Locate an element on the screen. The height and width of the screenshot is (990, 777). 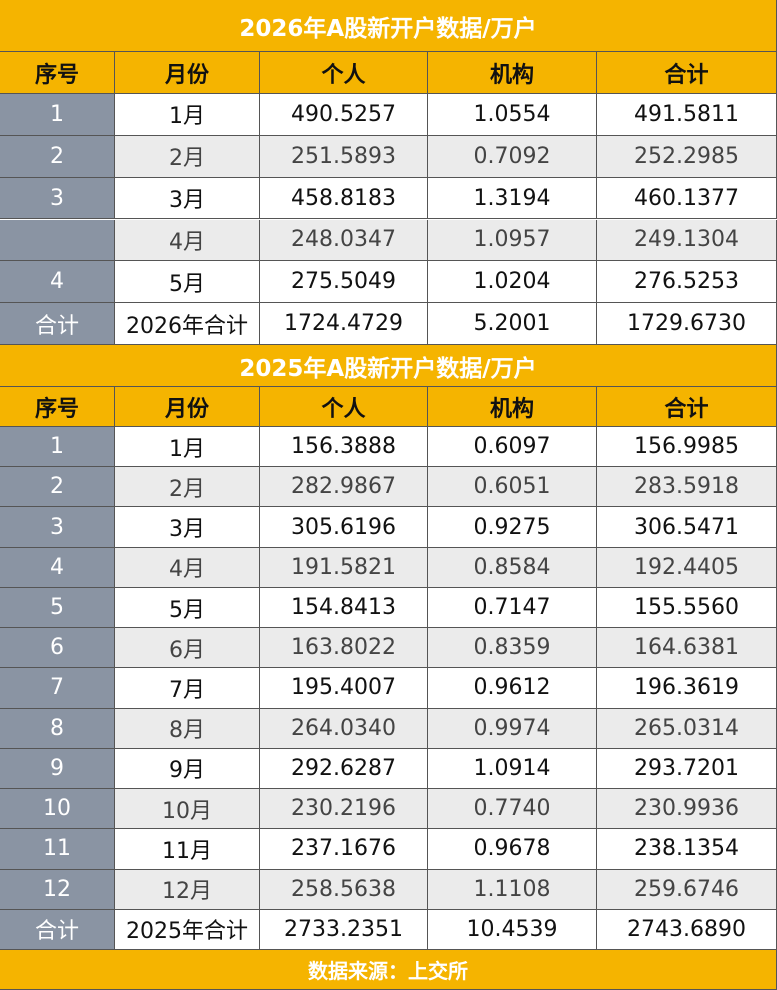
data-cell: 192.4405 is located at coordinates (687, 567).